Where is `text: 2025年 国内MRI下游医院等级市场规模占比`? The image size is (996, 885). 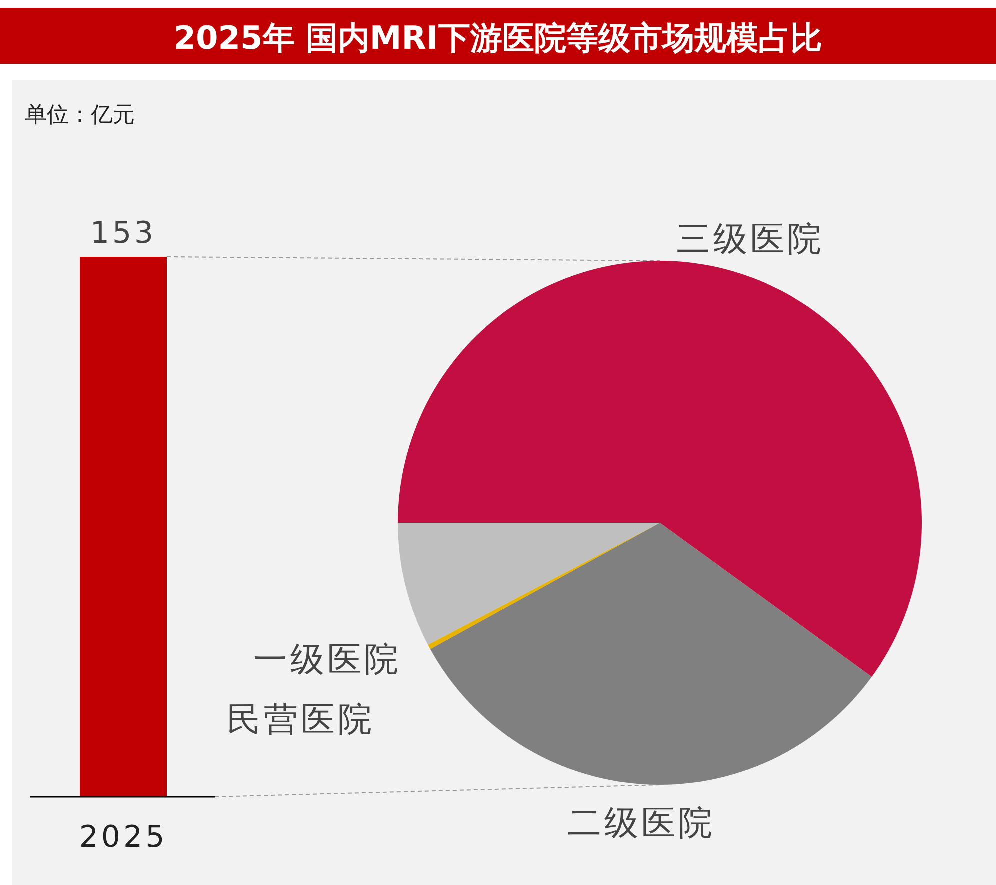 text: 2025年 国内MRI下游医院等级市场规模占比 is located at coordinates (498, 38).